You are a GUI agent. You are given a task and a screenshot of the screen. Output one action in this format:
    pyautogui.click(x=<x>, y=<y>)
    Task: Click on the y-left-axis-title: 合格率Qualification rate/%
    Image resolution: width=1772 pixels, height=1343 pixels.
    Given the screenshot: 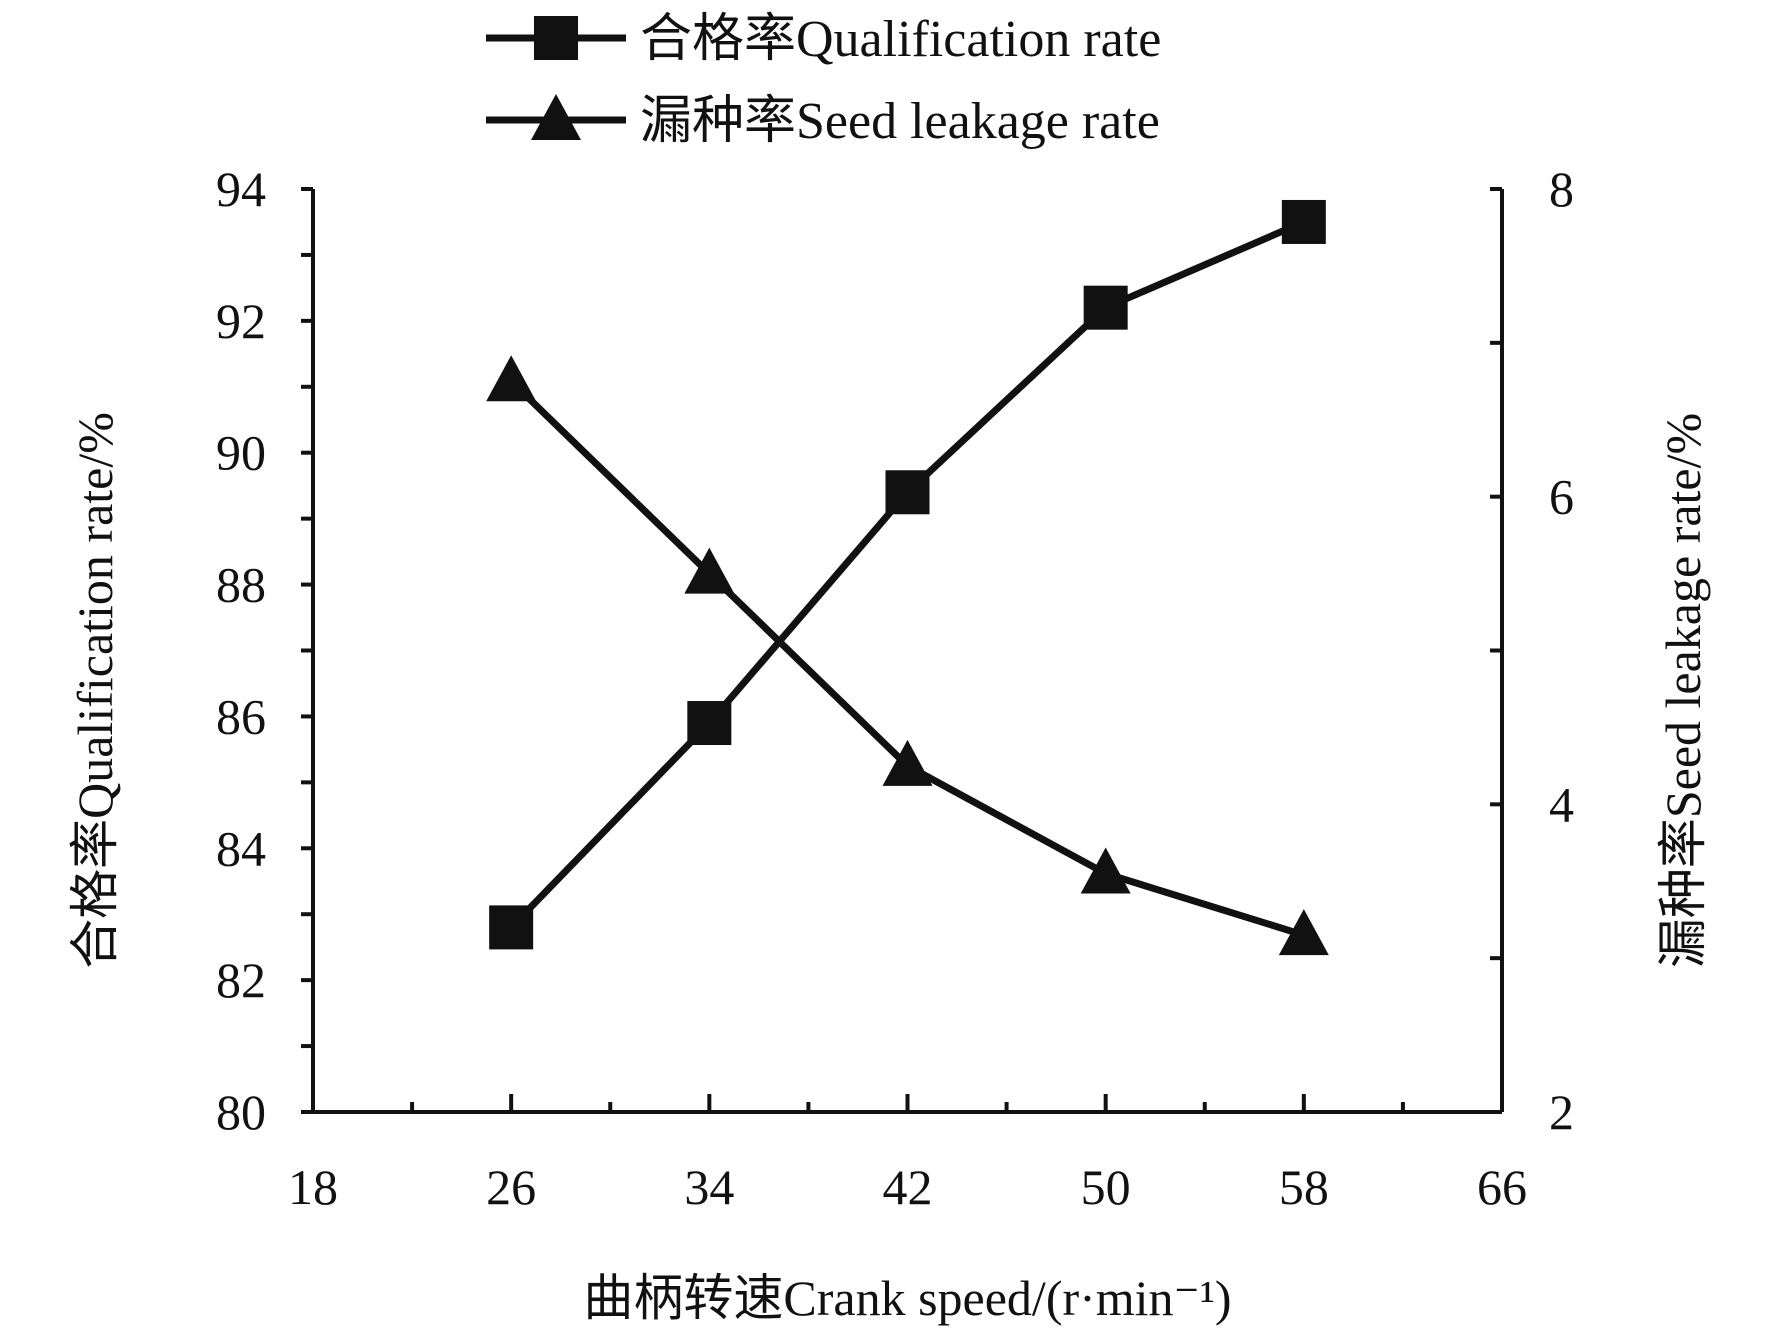 What is the action you would take?
    pyautogui.click(x=95, y=690)
    